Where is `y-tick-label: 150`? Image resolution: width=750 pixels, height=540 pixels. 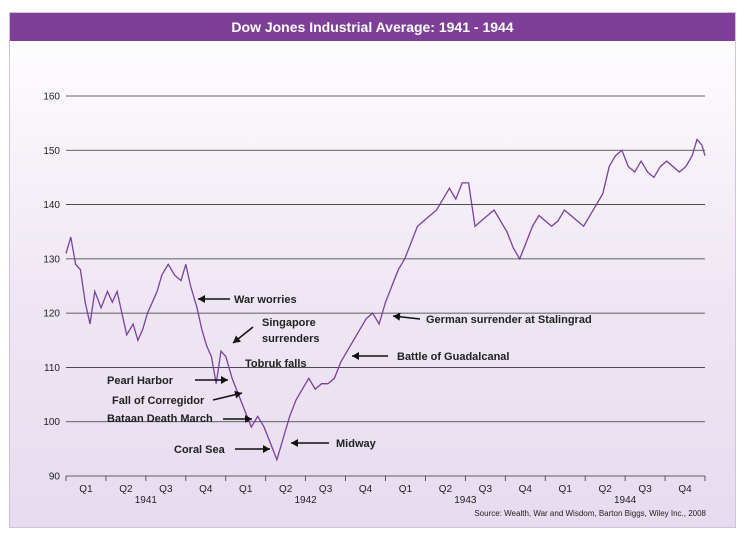
y-tick-label: 150 is located at coordinates (51, 151).